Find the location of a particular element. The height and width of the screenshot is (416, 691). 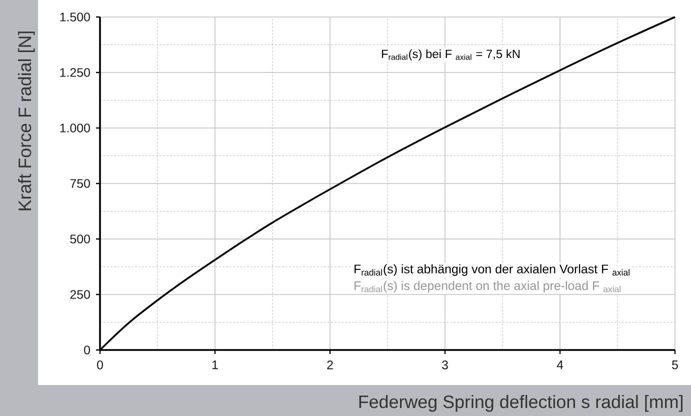

y-axis-title: Kraft Force F radial [N] is located at coordinates (26, 121).